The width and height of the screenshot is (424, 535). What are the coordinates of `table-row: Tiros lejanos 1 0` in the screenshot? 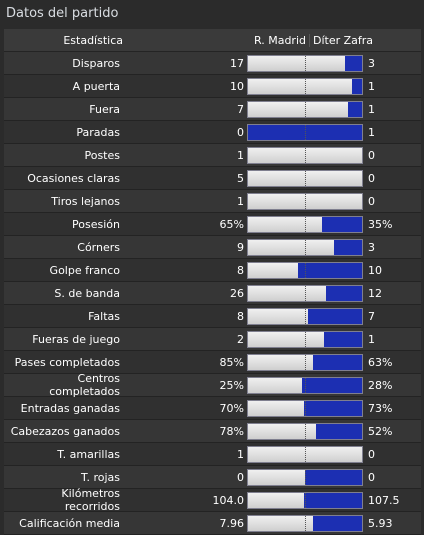 It's located at (212, 201).